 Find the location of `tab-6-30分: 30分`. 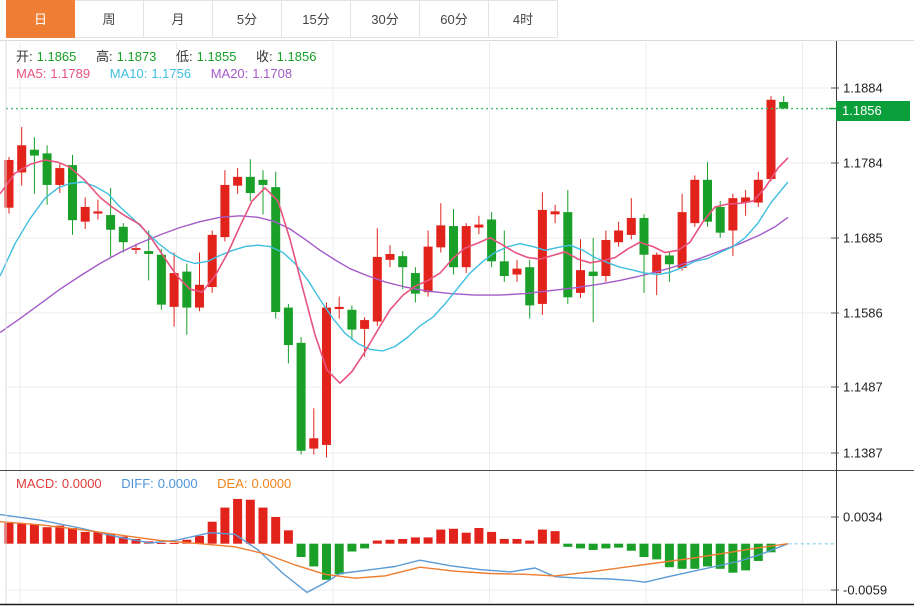

tab-6-30分: 30分 is located at coordinates (385, 19).